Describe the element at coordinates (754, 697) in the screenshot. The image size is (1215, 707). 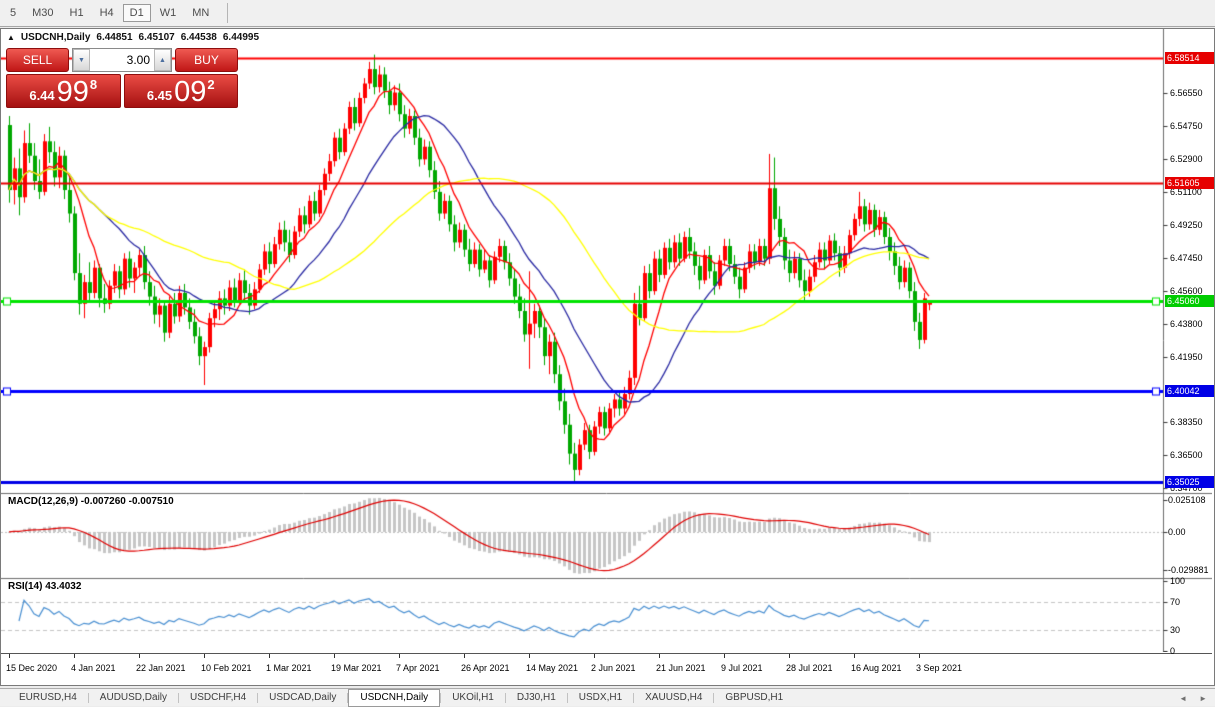
I see `chart-tab-gbpusd: GBPUSD,H1` at that location.